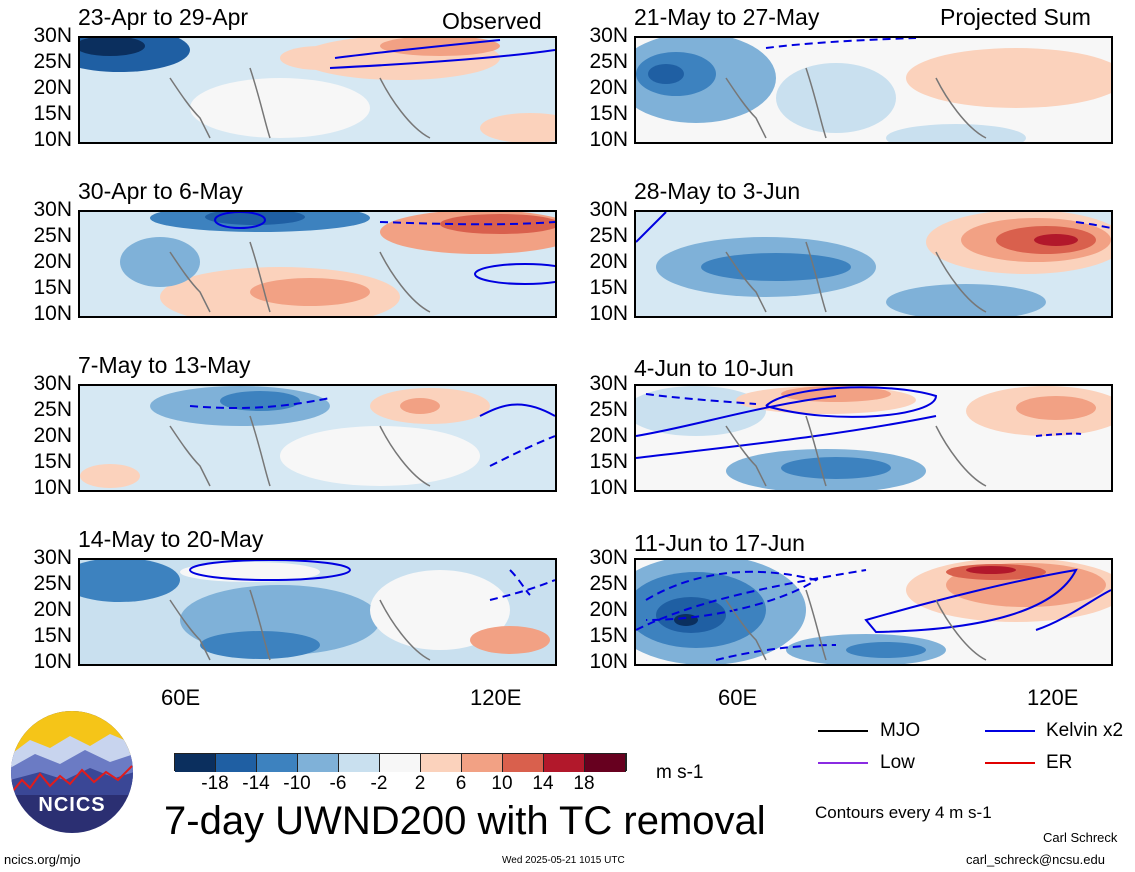 This screenshot has height=872, width=1135. What do you see at coordinates (608, 583) in the screenshot?
I see `lat-label-right-4-25n: 25N` at bounding box center [608, 583].